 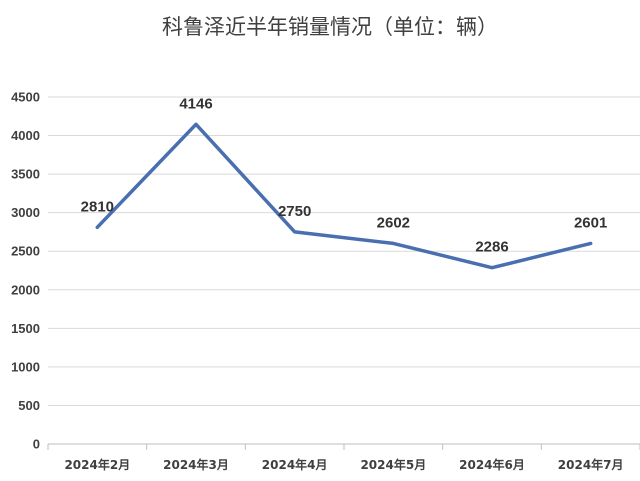 What do you see at coordinates (393, 464) in the screenshot?
I see `x-tick-label: 2024年5月` at bounding box center [393, 464].